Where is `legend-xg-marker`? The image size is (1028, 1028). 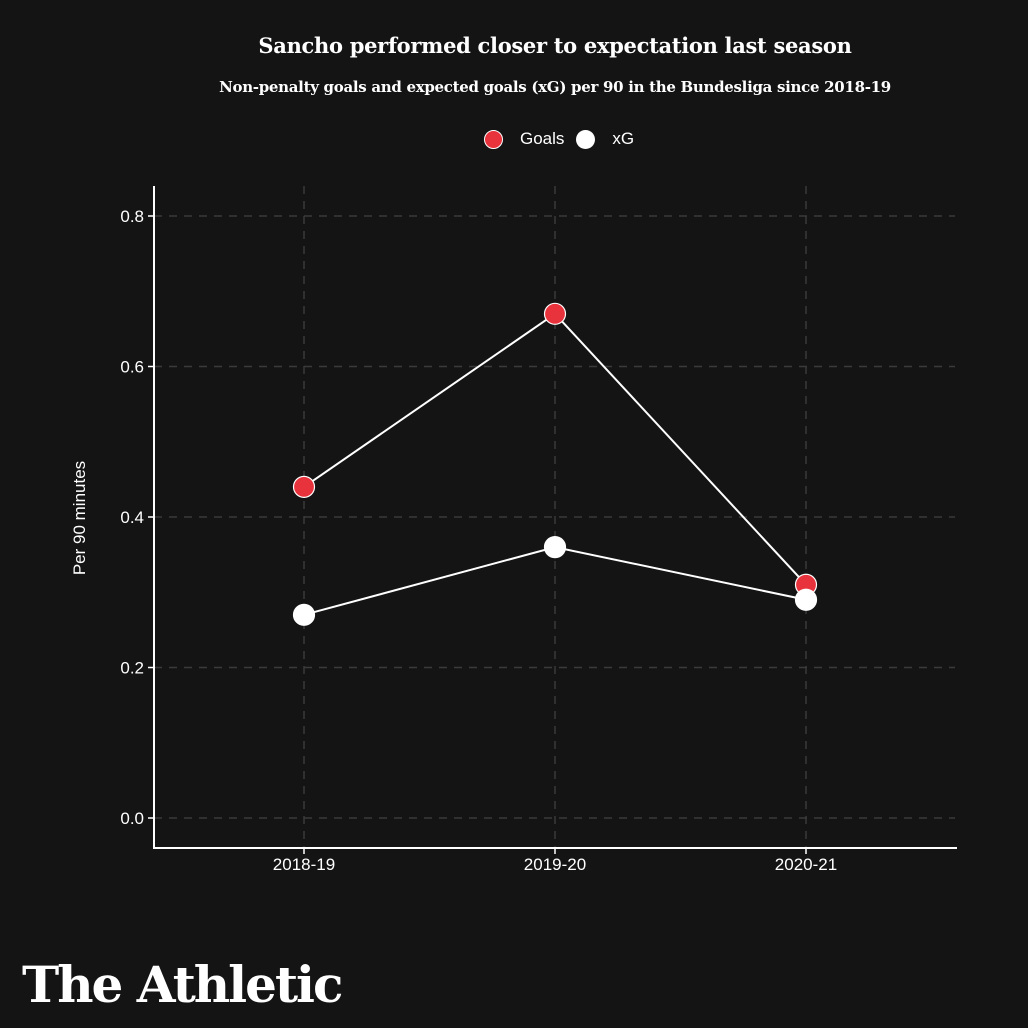
legend-xg-marker is located at coordinates (586, 139).